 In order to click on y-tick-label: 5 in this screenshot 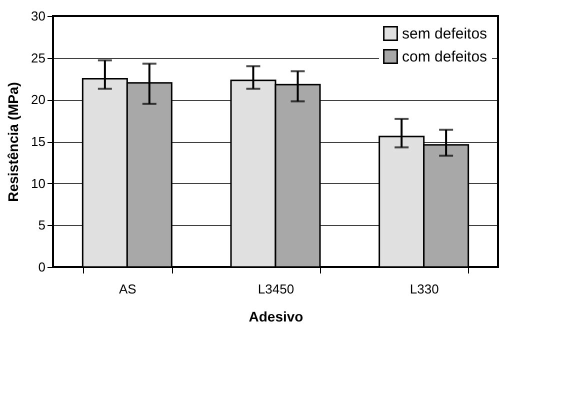, I will do `click(42, 225)`.